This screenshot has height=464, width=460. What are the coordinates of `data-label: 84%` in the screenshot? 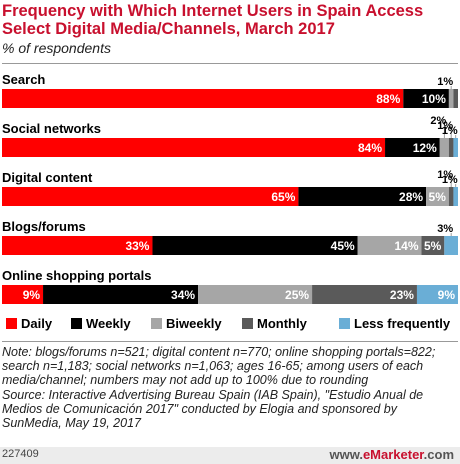 It's located at (370, 148).